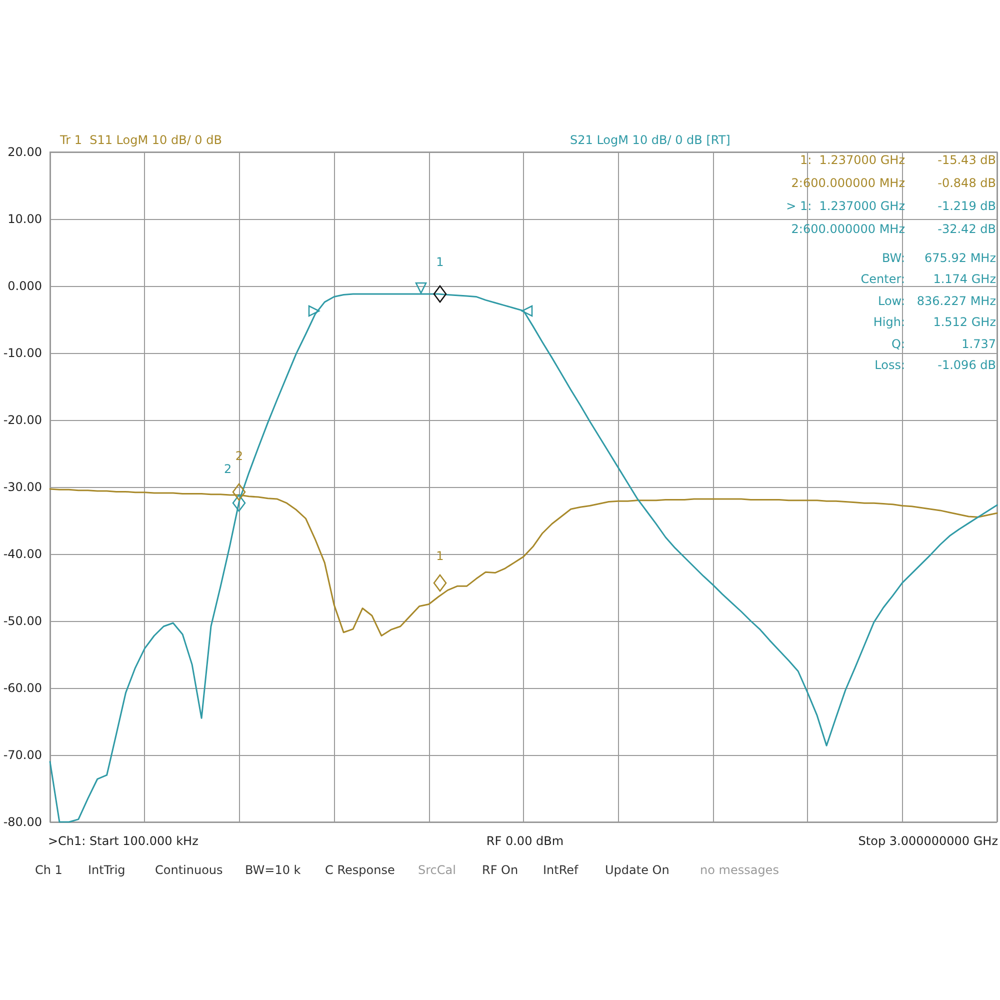 The height and width of the screenshot is (1000, 1000). I want to click on y-tick-label: -20.00, so click(22, 420).